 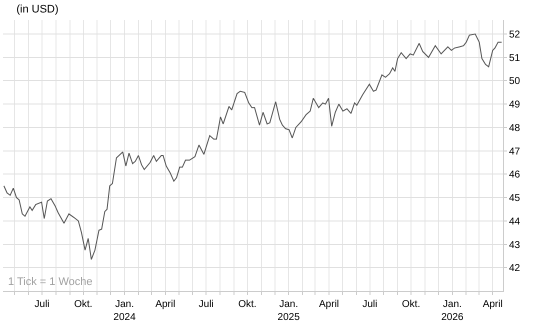 What do you see at coordinates (515, 268) in the screenshot?
I see `y-tick-label: 42` at bounding box center [515, 268].